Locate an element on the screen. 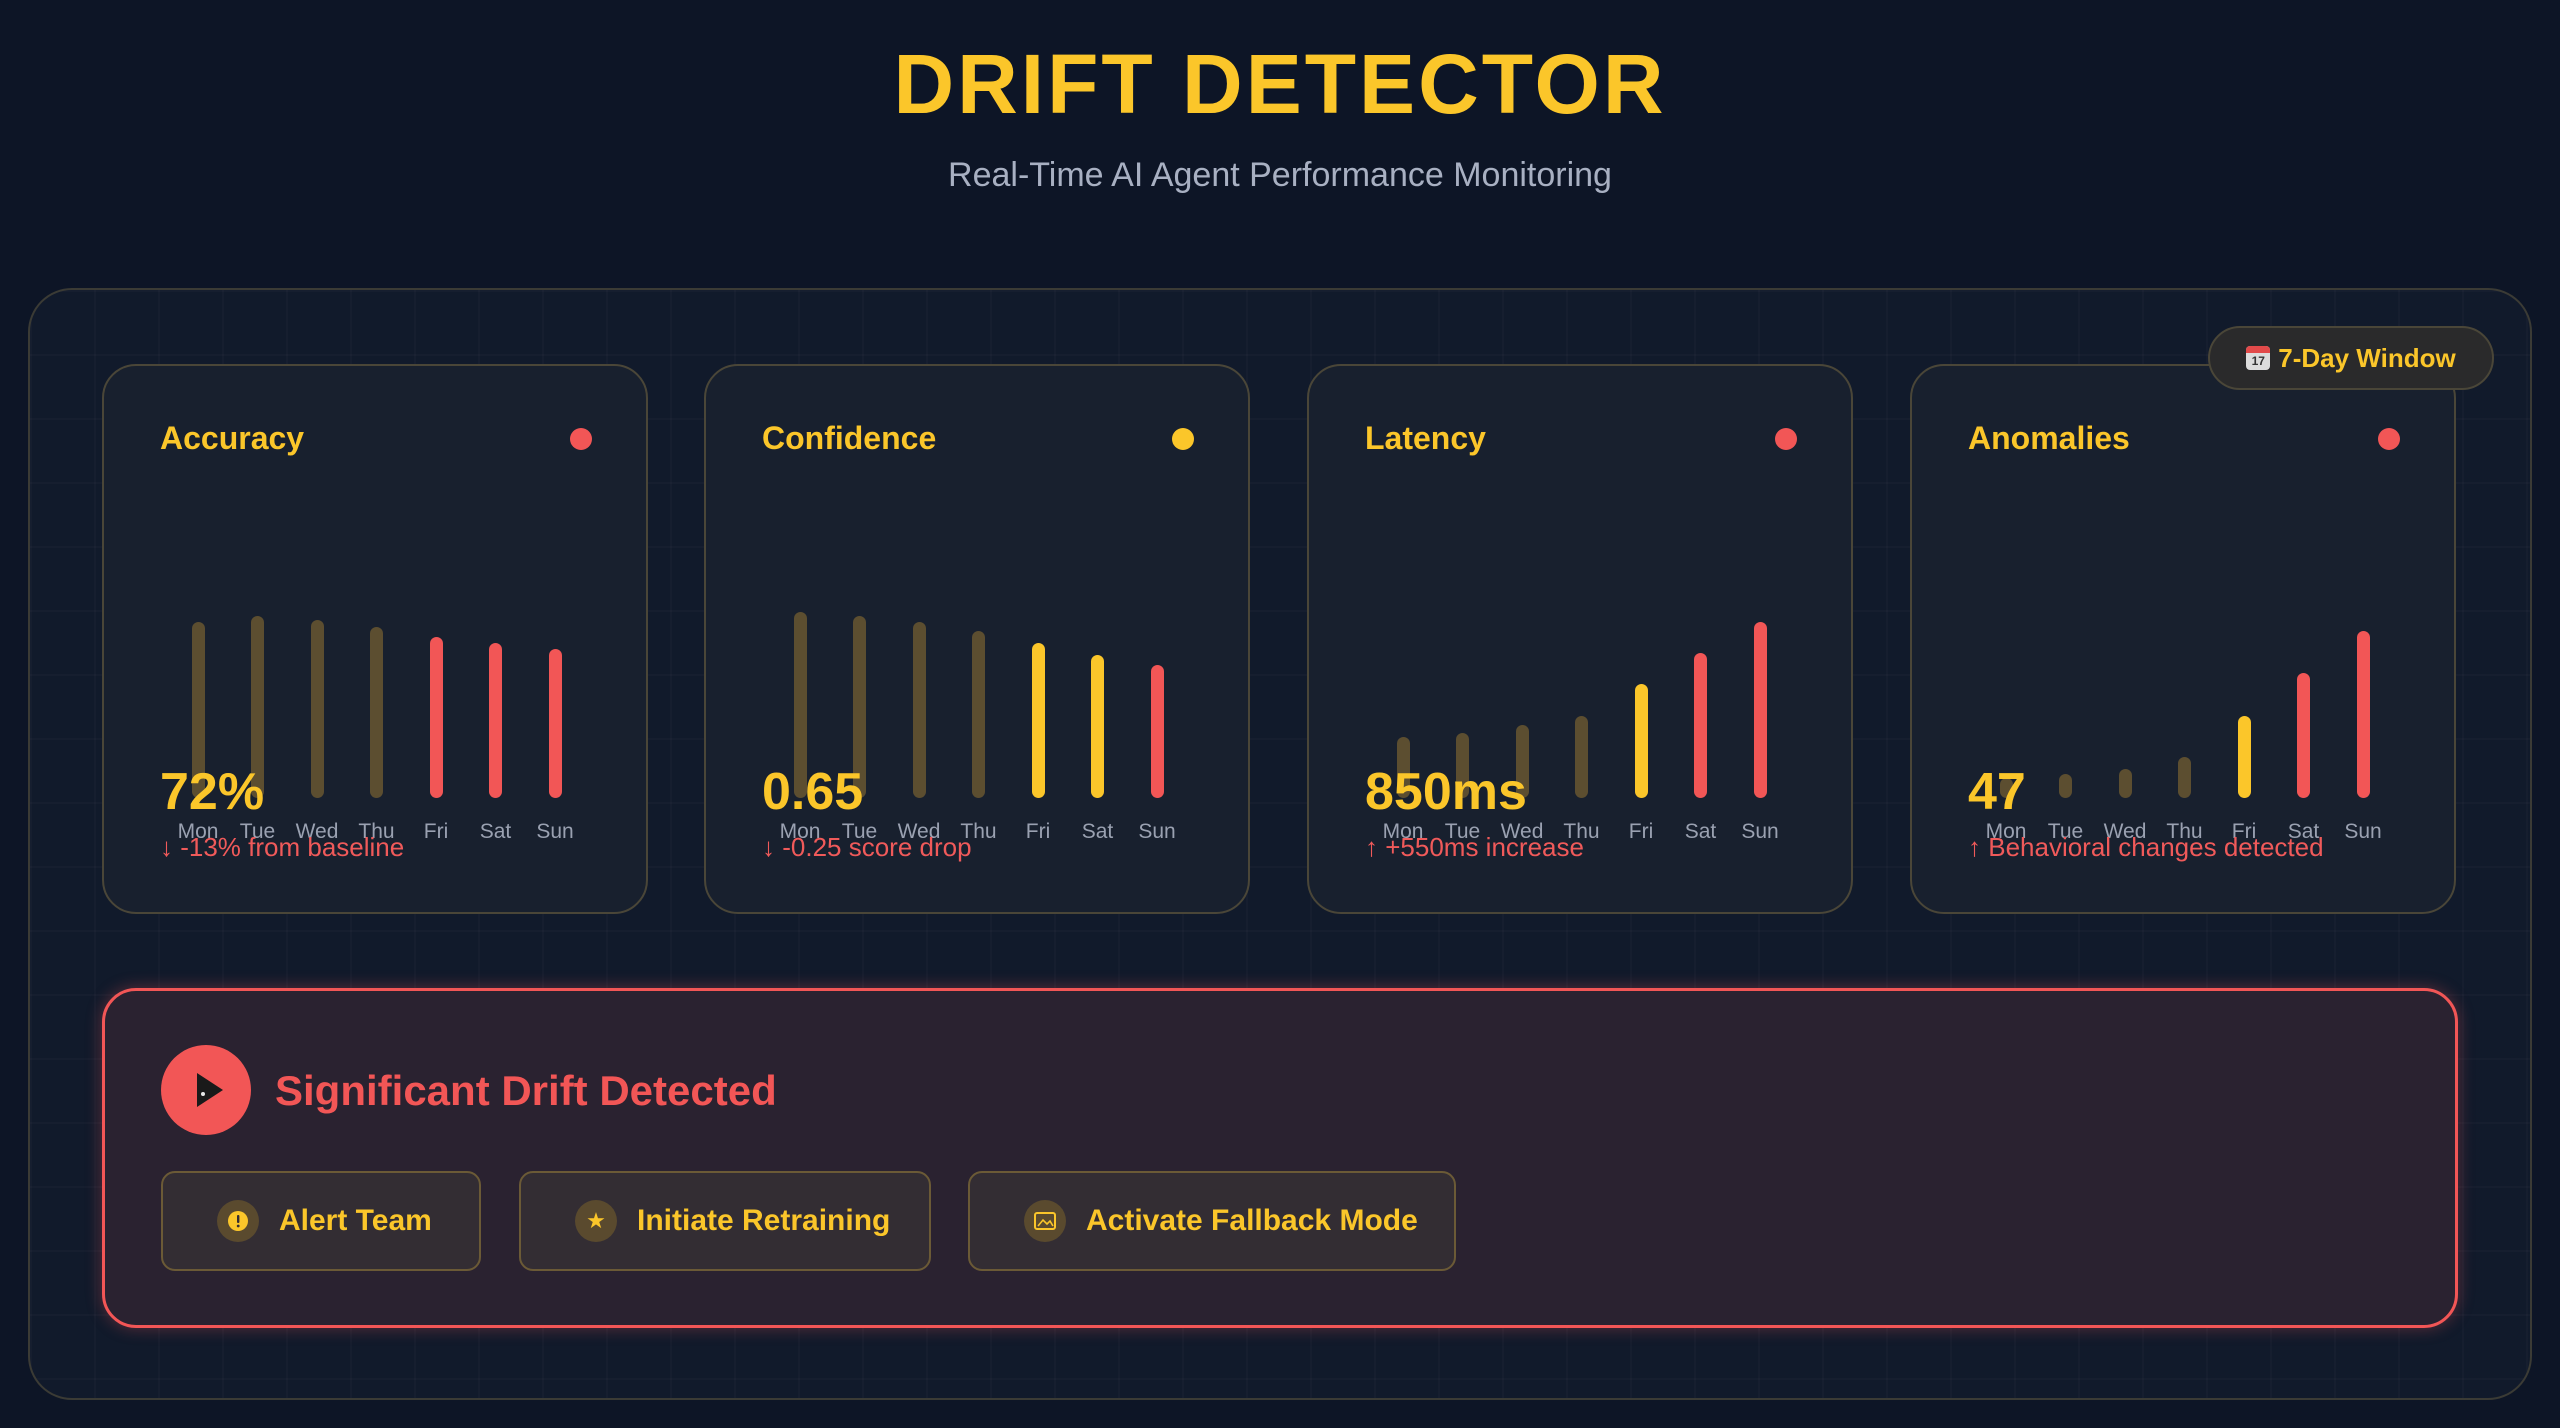 The width and height of the screenshot is (2560, 1428). metric-title: Anomalies is located at coordinates (2049, 438).